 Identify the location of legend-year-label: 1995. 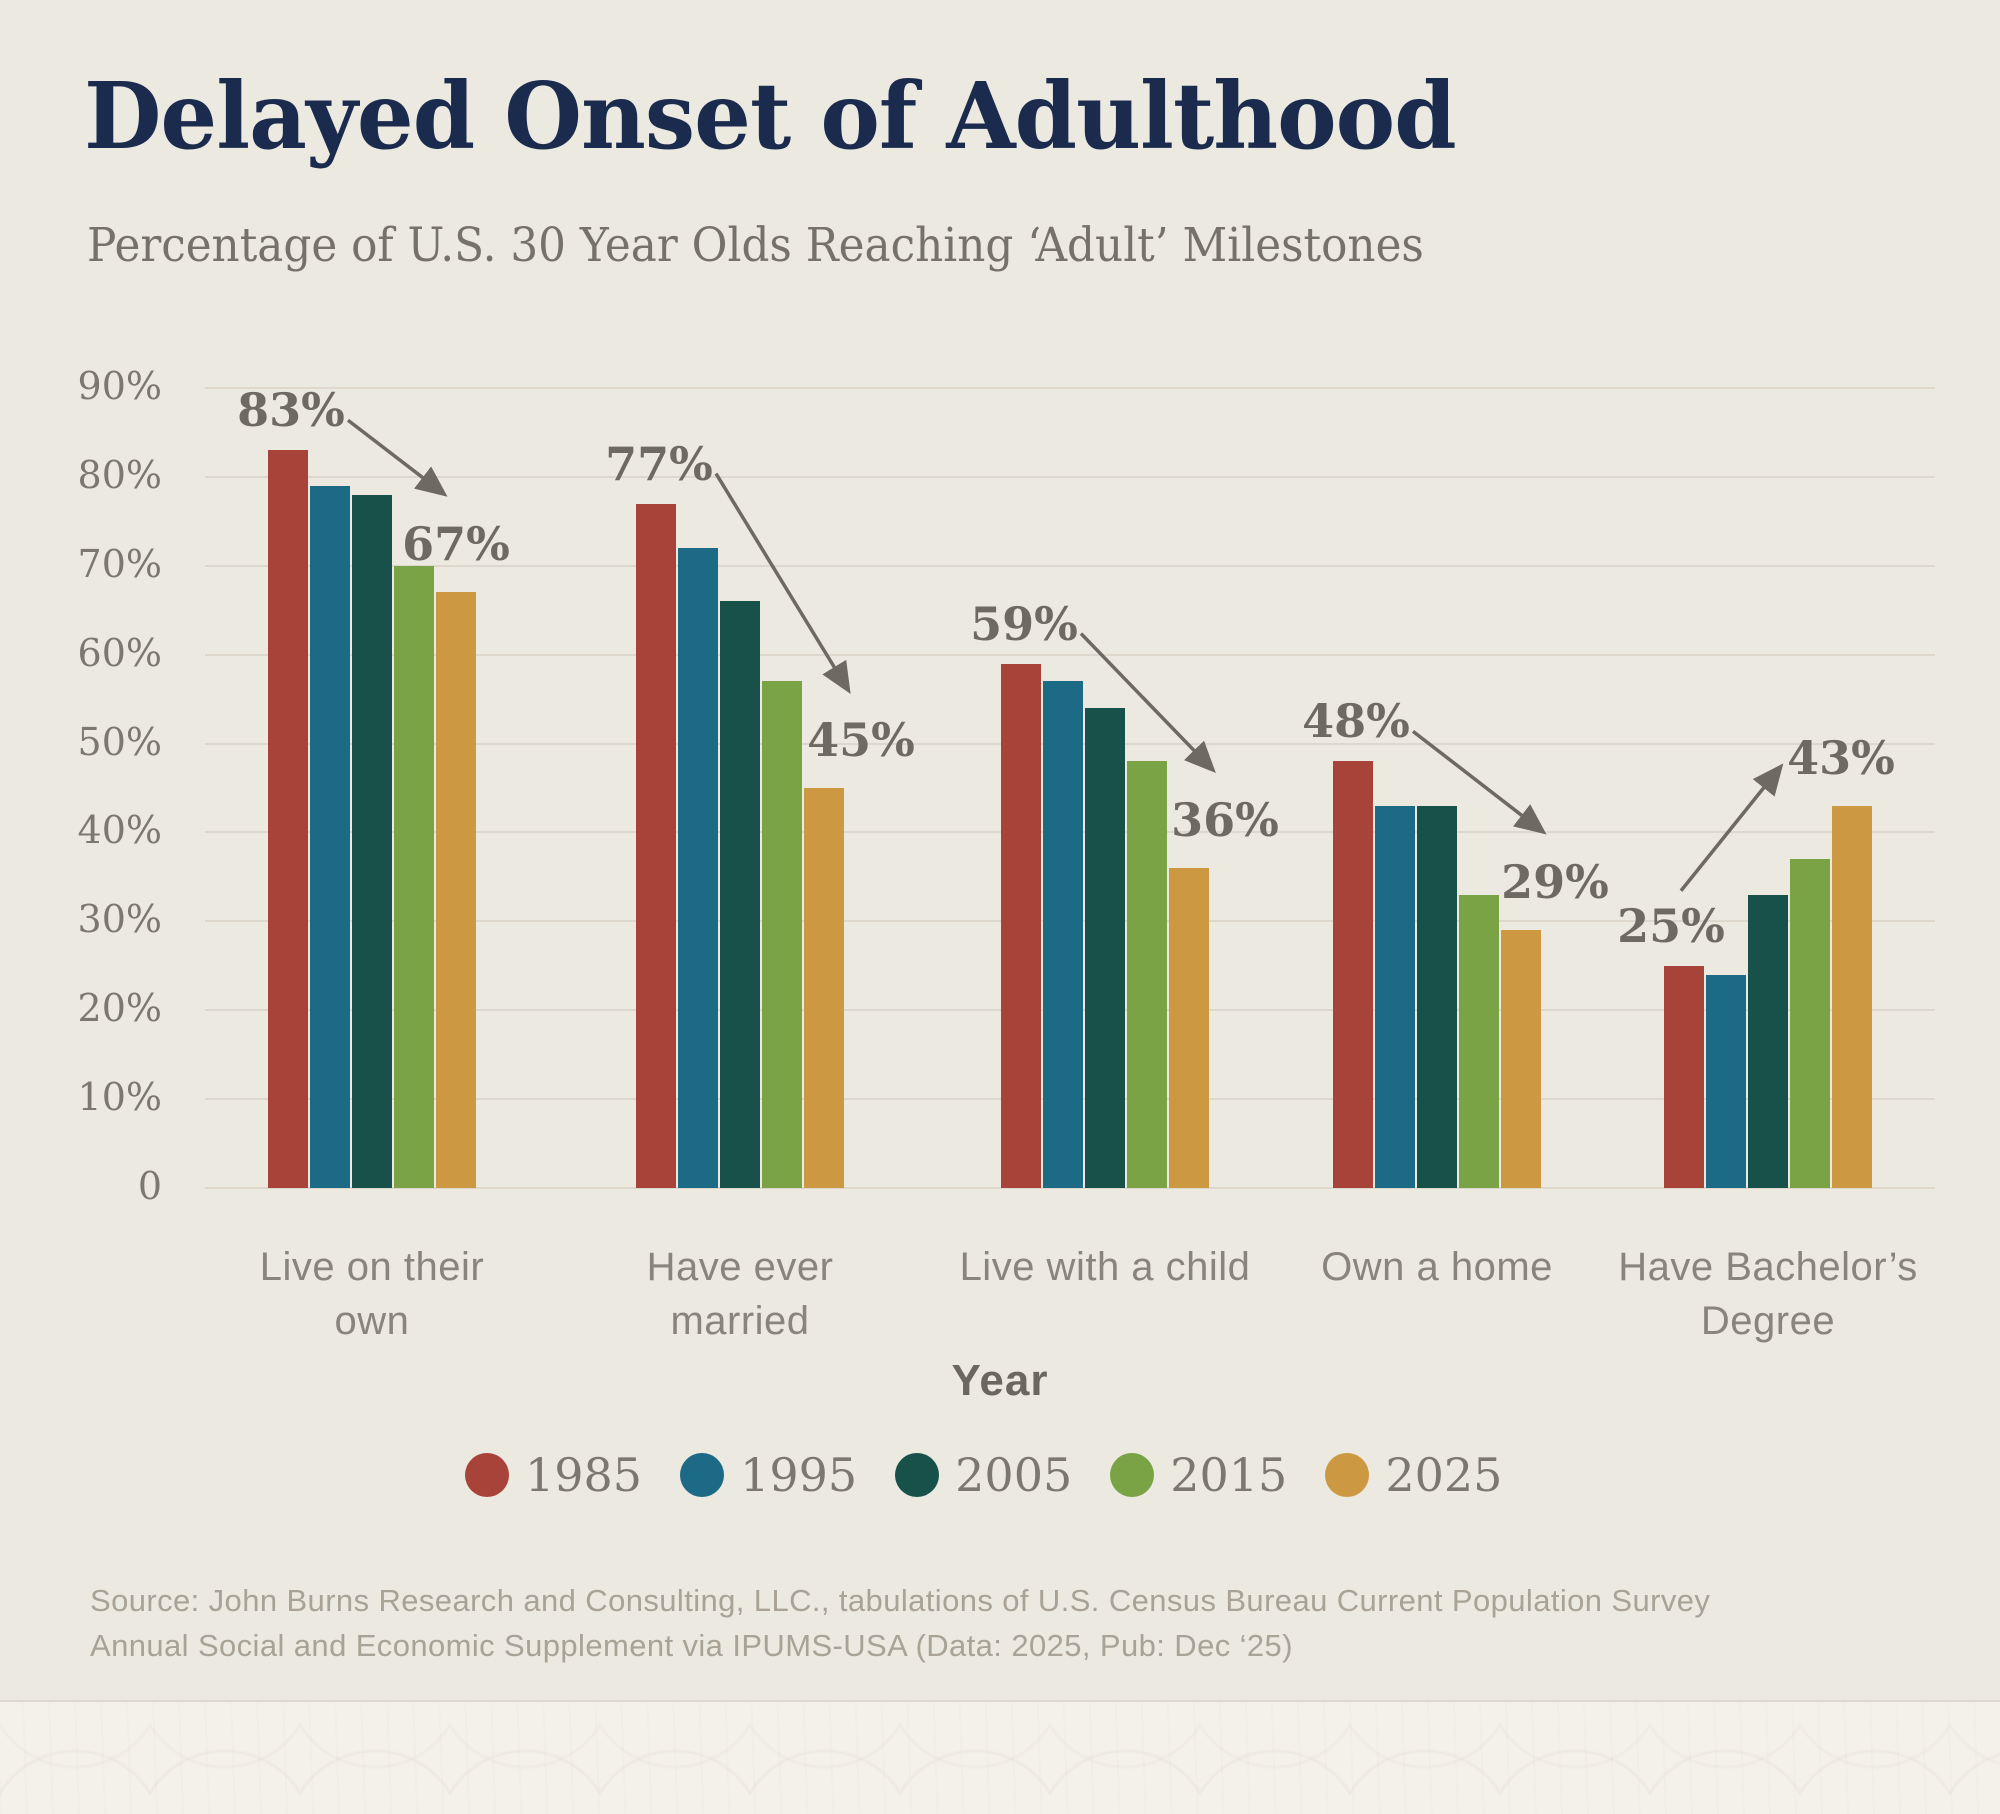
(799, 1475).